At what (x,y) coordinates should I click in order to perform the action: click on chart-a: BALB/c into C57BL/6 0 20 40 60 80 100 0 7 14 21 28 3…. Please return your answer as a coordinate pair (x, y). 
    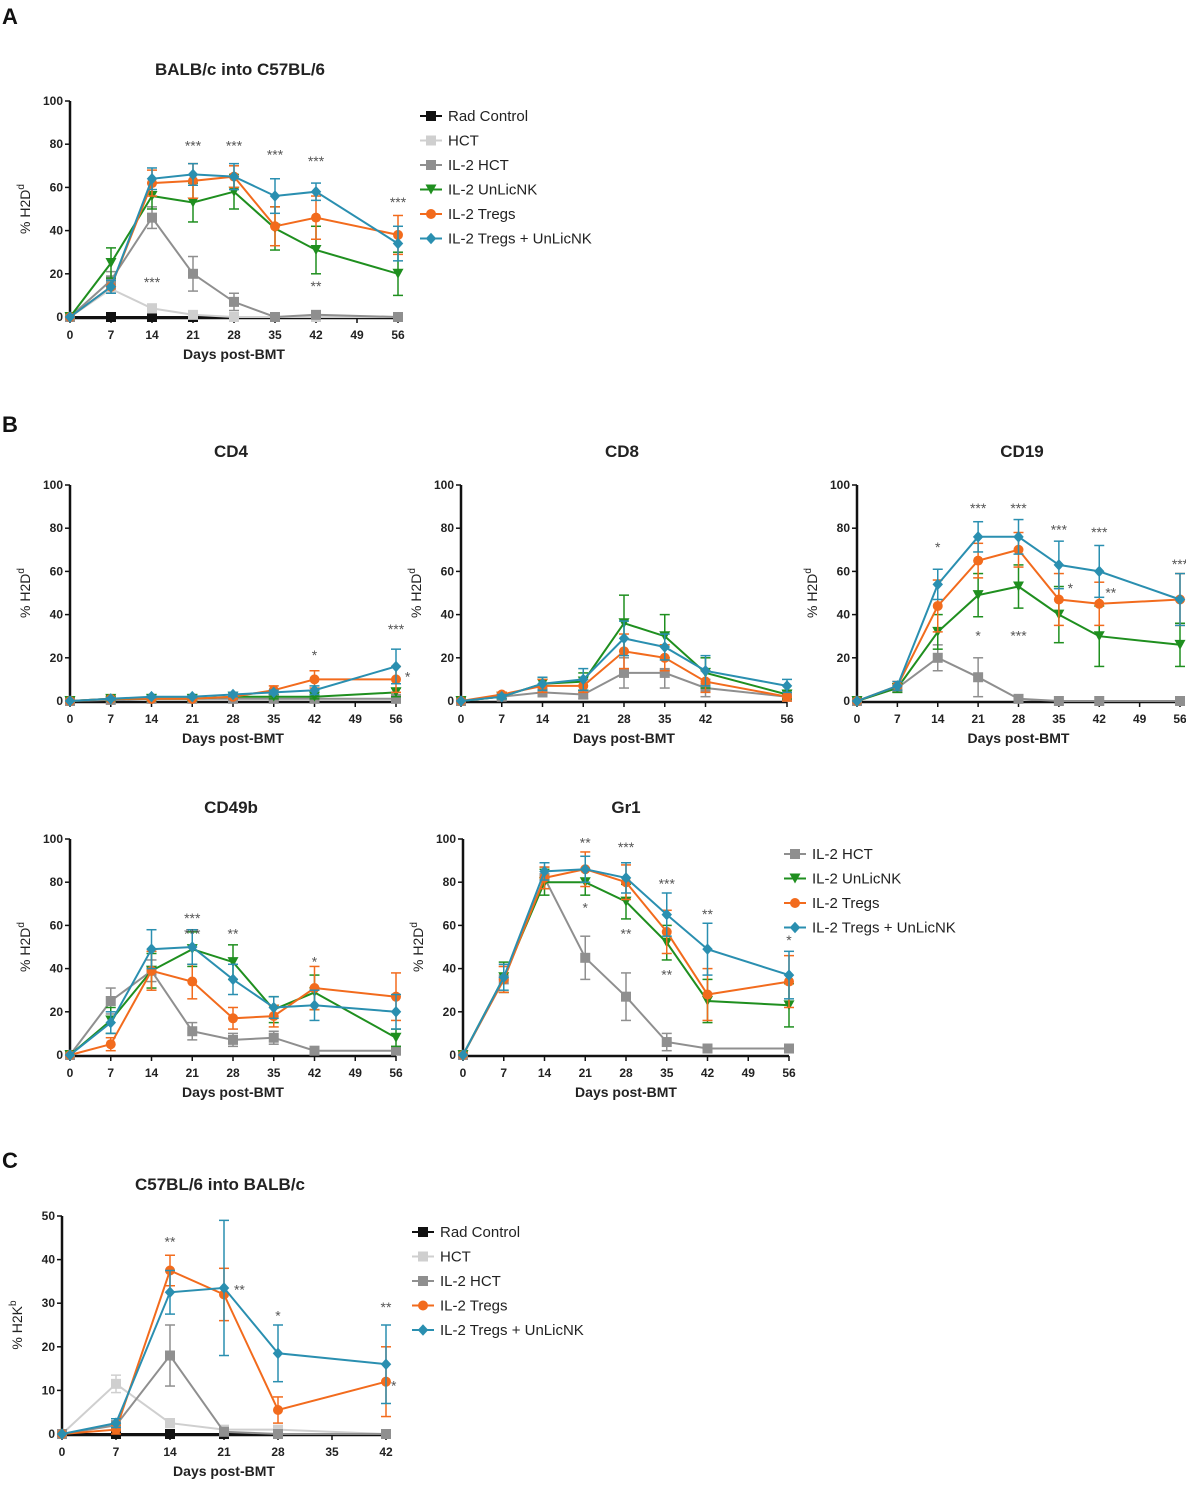
    Looking at the image, I should click on (211, 211).